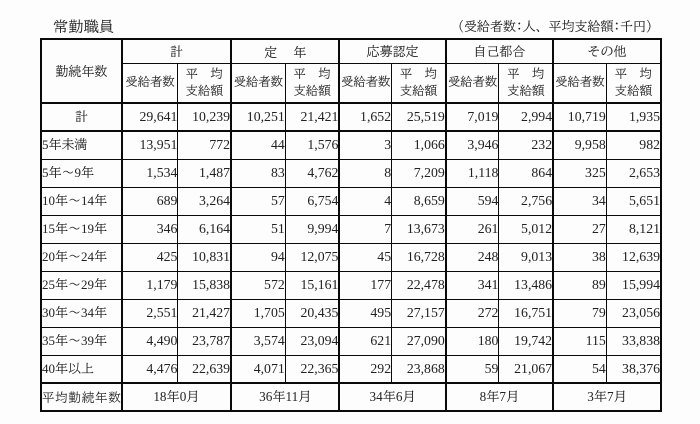  I want to click on cell-r0-c5: 25,519, so click(419, 117).